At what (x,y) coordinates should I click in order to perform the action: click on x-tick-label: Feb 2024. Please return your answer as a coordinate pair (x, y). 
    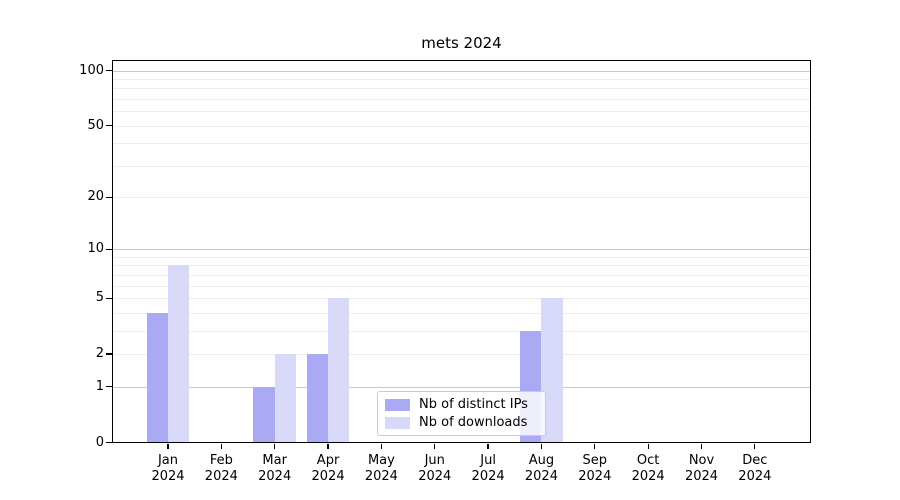
    Looking at the image, I should click on (221, 469).